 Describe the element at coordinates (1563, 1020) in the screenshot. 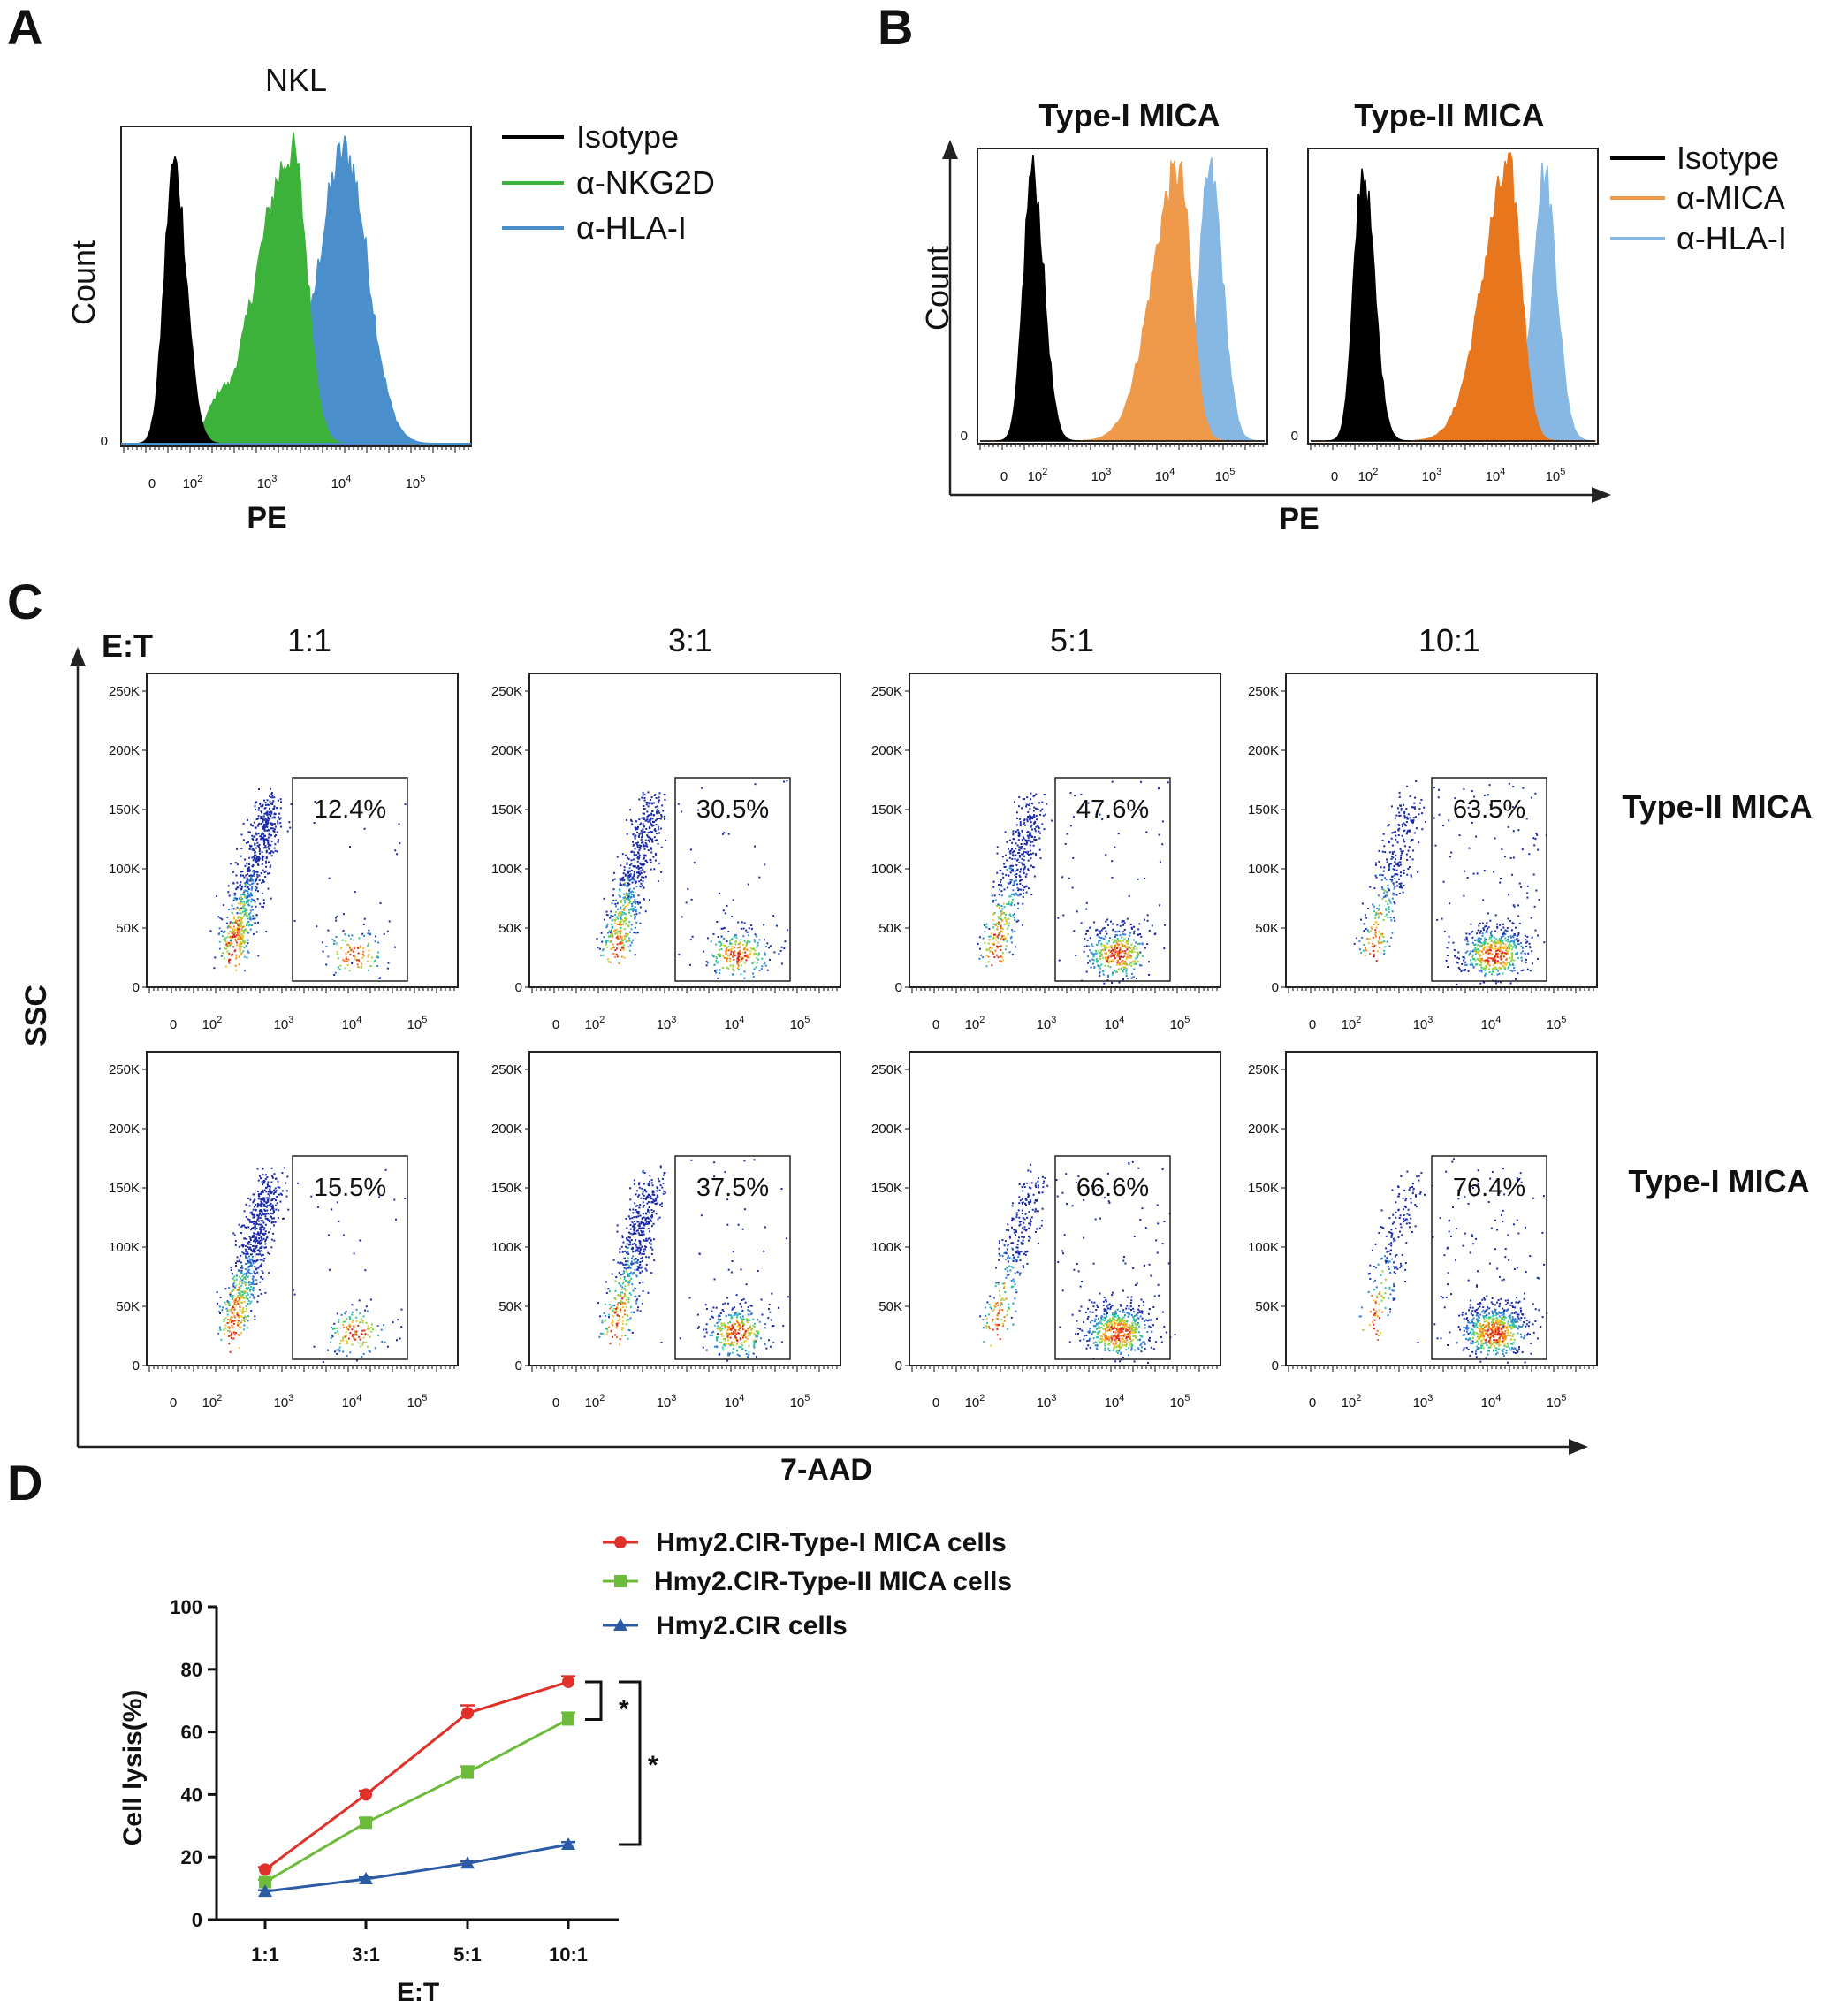

I see `scatter-xtick-exp-4: 5` at that location.